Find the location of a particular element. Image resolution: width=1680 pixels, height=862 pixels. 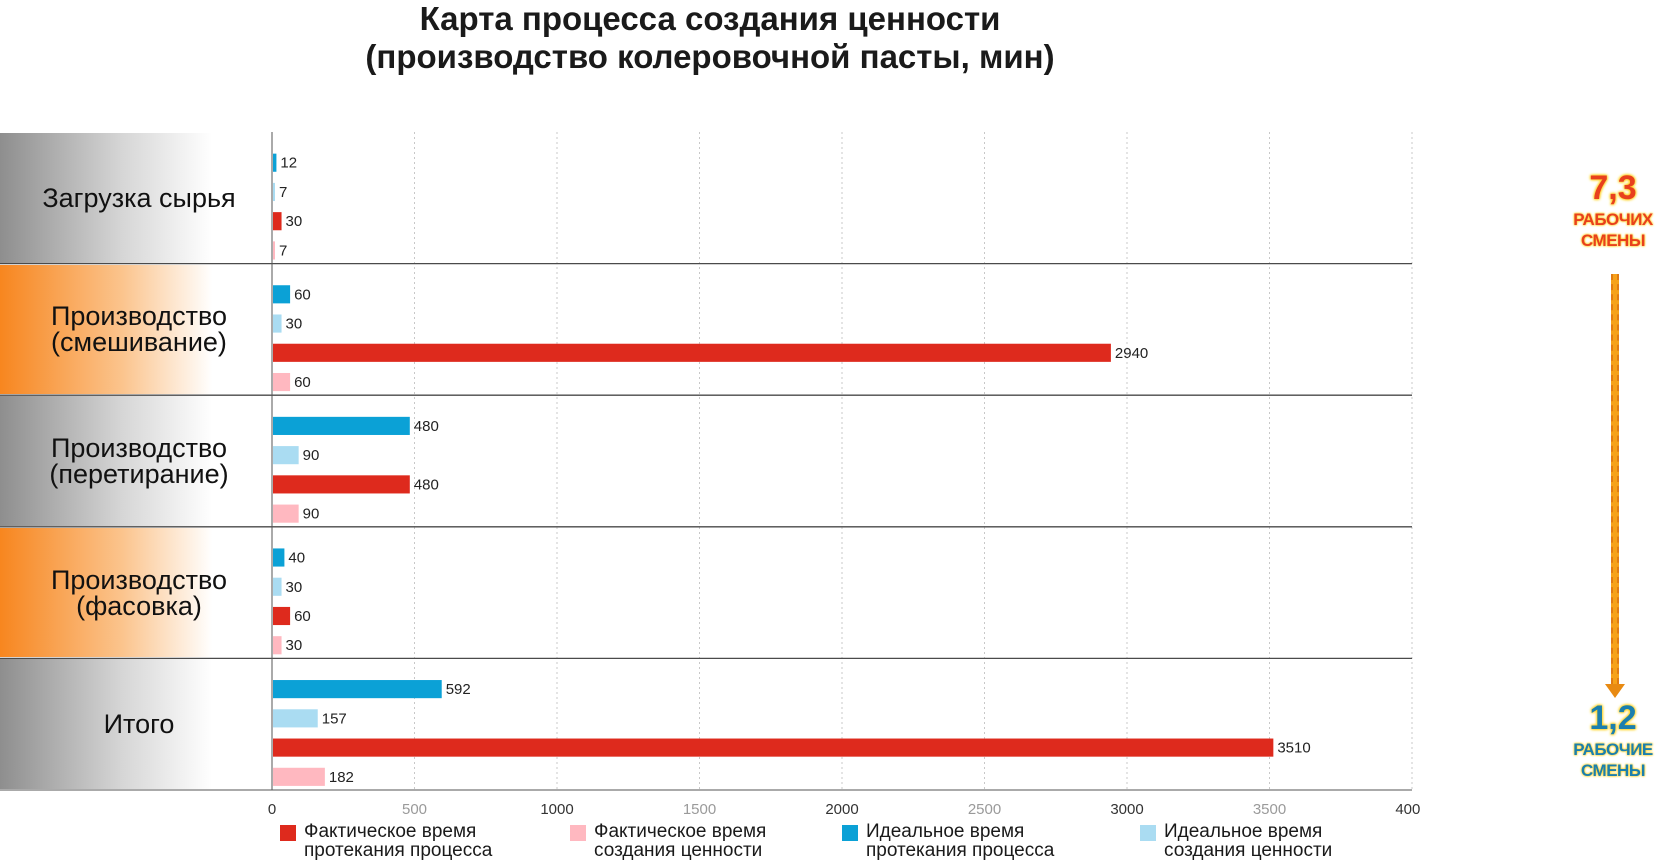

category-label: Загрузка сырья is located at coordinates (136, 198).